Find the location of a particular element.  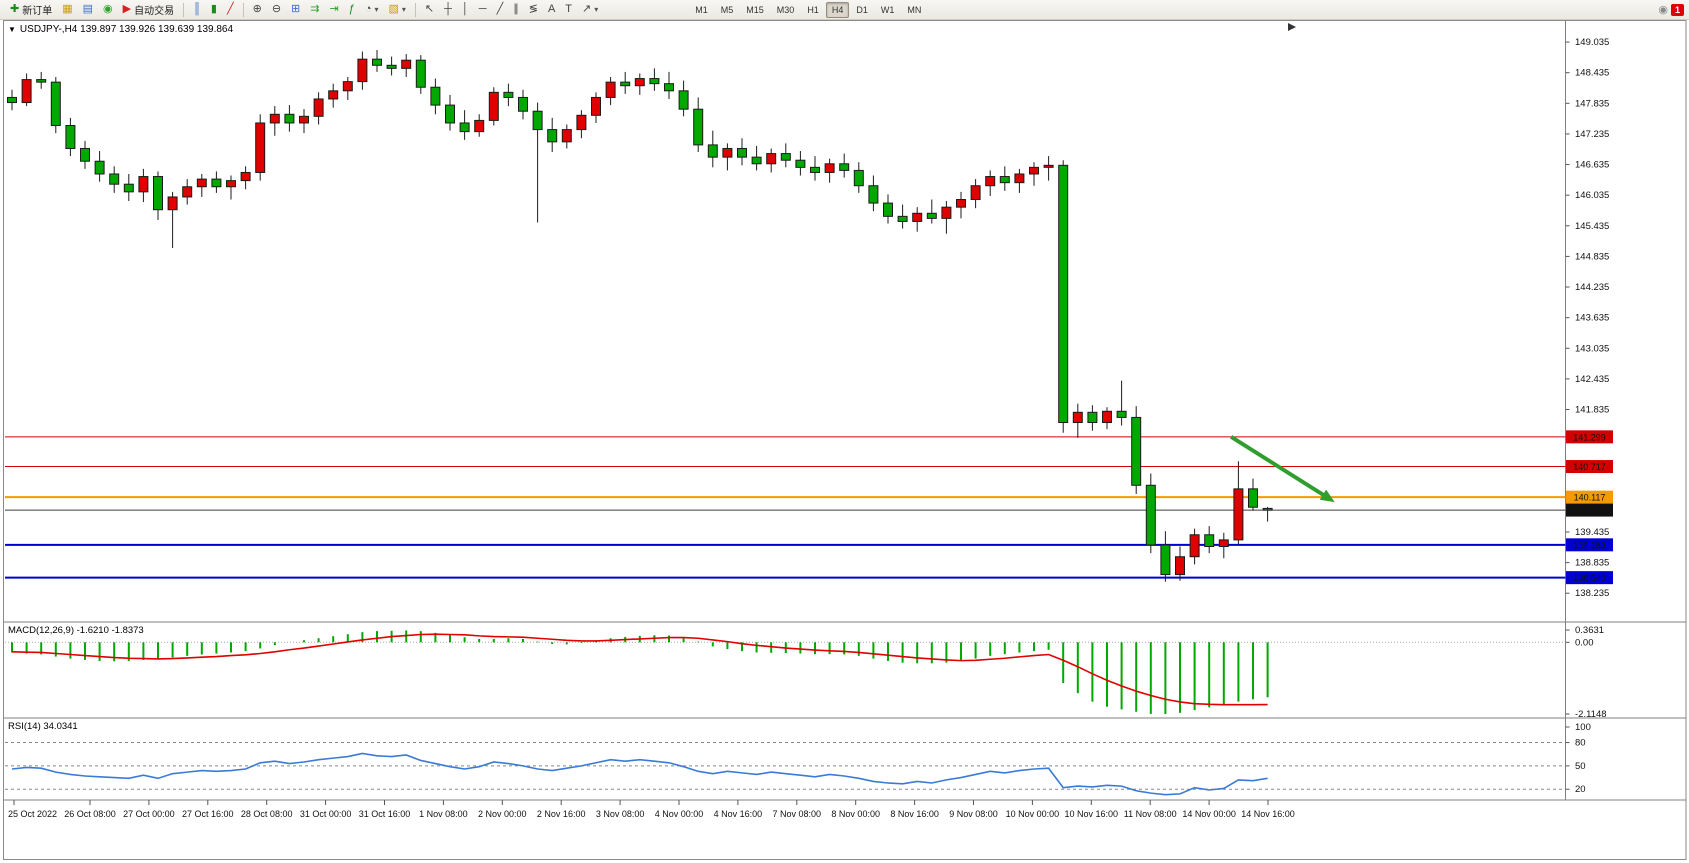

price-axis is located at coordinates (1628, 410).